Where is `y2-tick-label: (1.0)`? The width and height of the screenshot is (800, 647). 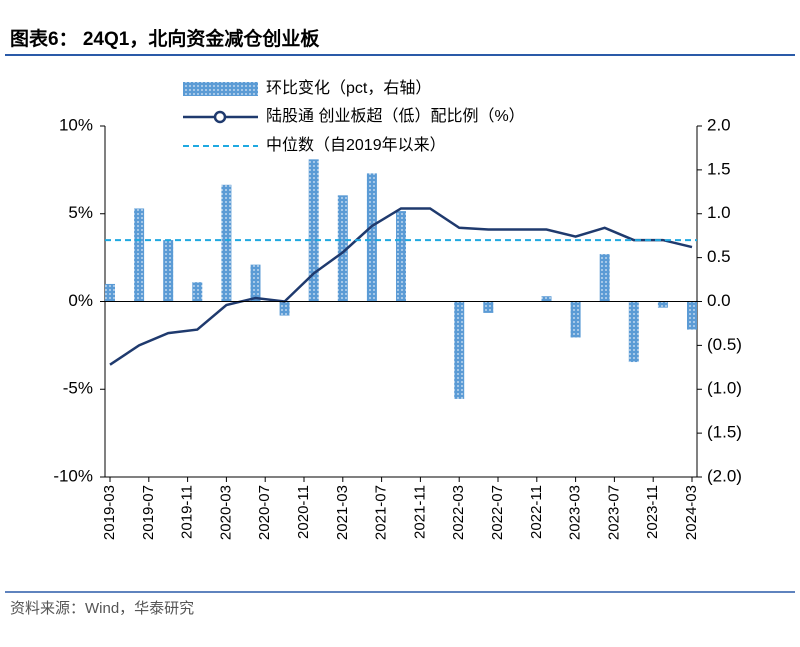 y2-tick-label: (1.0) is located at coordinates (724, 388).